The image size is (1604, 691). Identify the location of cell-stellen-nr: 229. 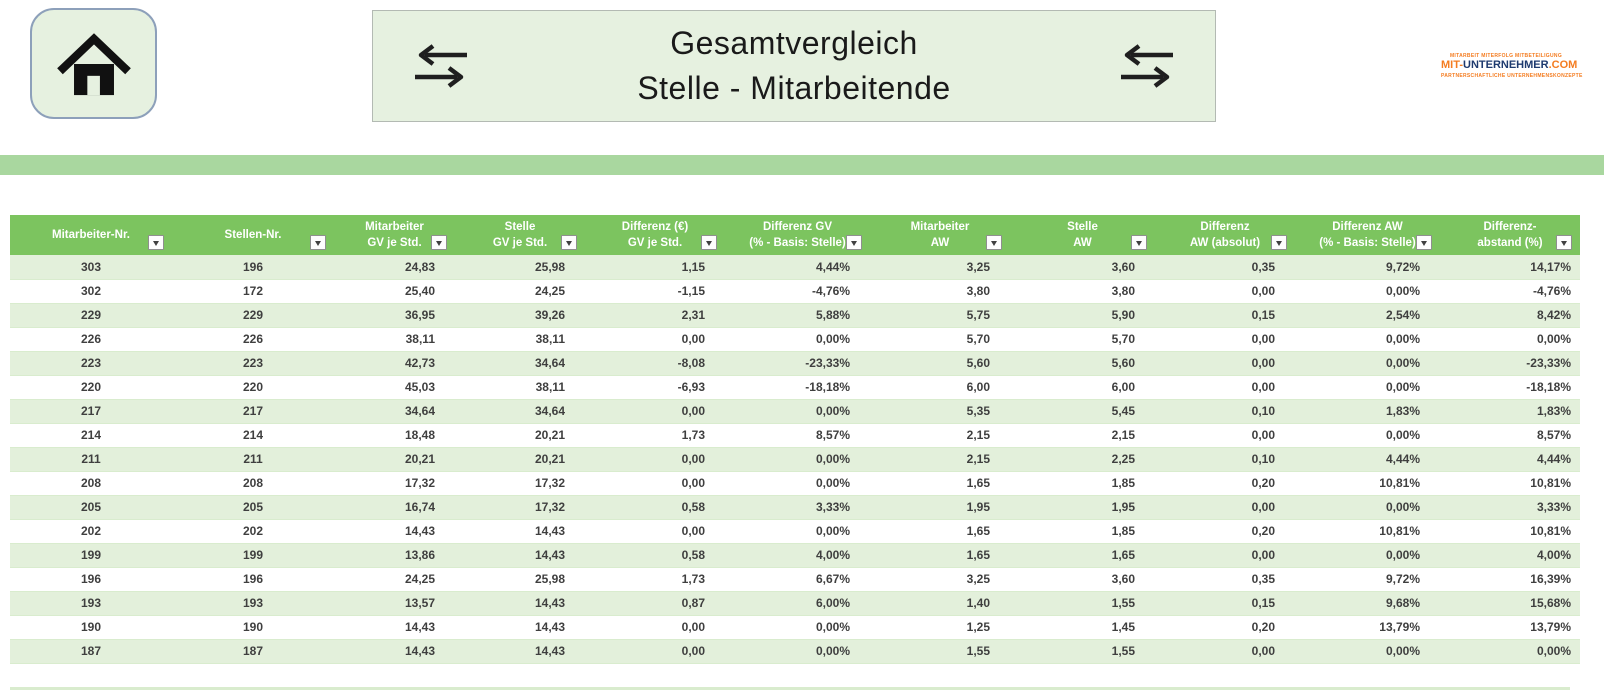
(253, 315).